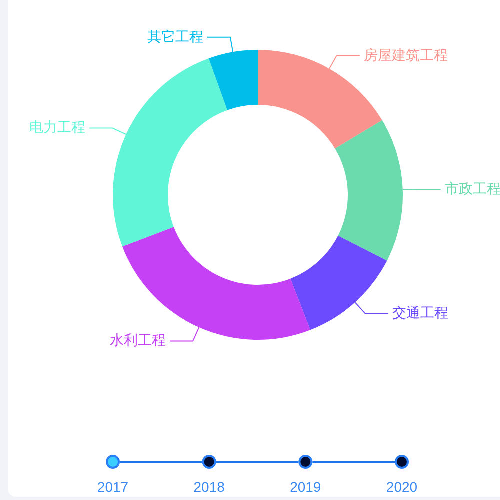  I want to click on slice-label: 其它工程, so click(175, 37).